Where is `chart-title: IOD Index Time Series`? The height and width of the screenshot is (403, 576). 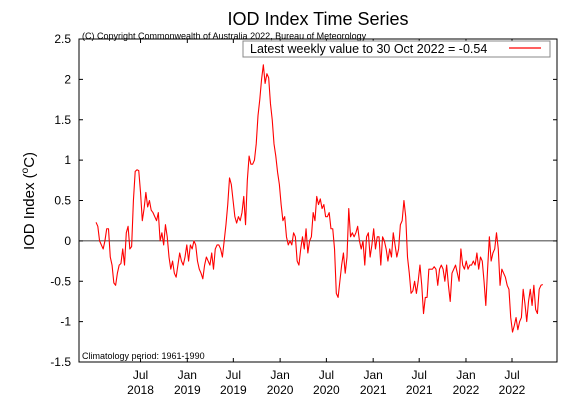
chart-title: IOD Index Time Series is located at coordinates (317, 19).